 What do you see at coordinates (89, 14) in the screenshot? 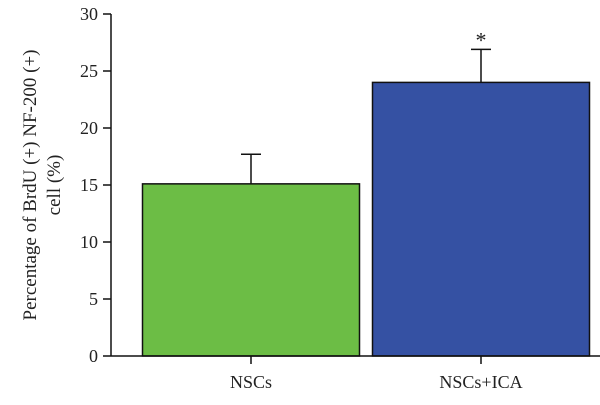
I see `y-tick-label: 30` at bounding box center [89, 14].